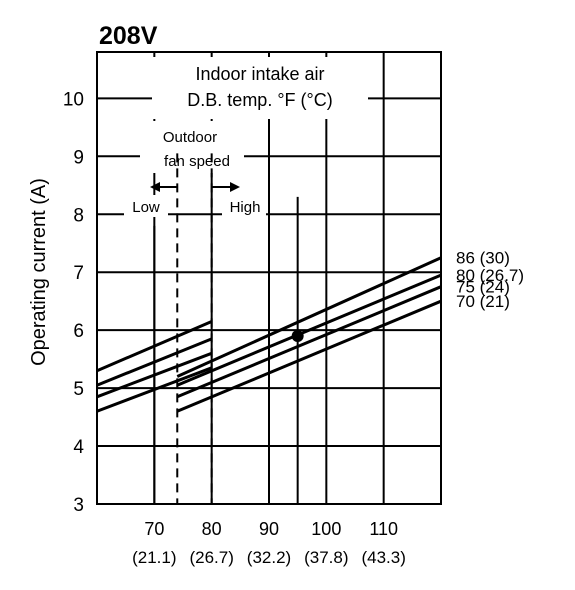  Describe the element at coordinates (483, 301) in the screenshot. I see `series-label: 70 (21)` at that location.